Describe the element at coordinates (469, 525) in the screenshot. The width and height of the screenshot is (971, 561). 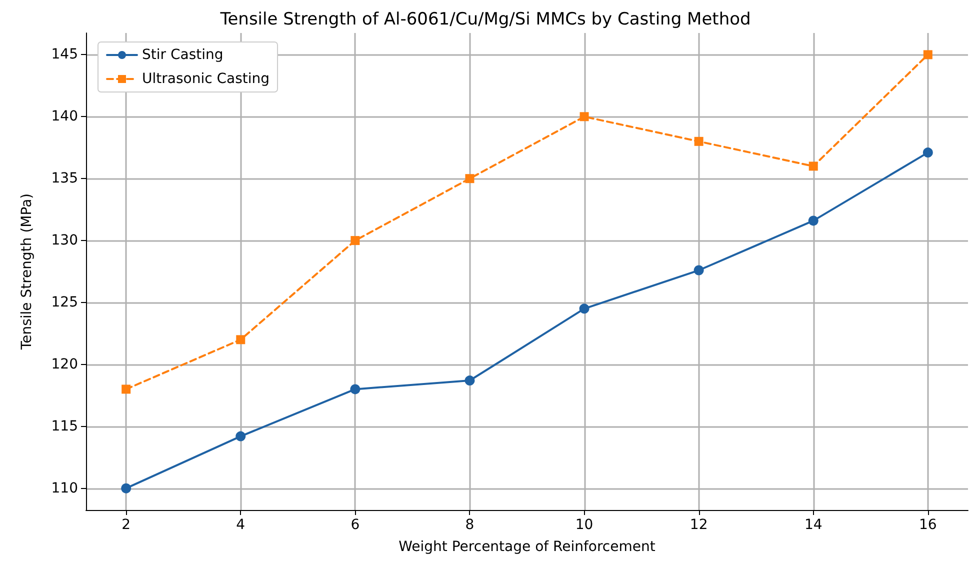
I see `x-tick-label: 8` at that location.